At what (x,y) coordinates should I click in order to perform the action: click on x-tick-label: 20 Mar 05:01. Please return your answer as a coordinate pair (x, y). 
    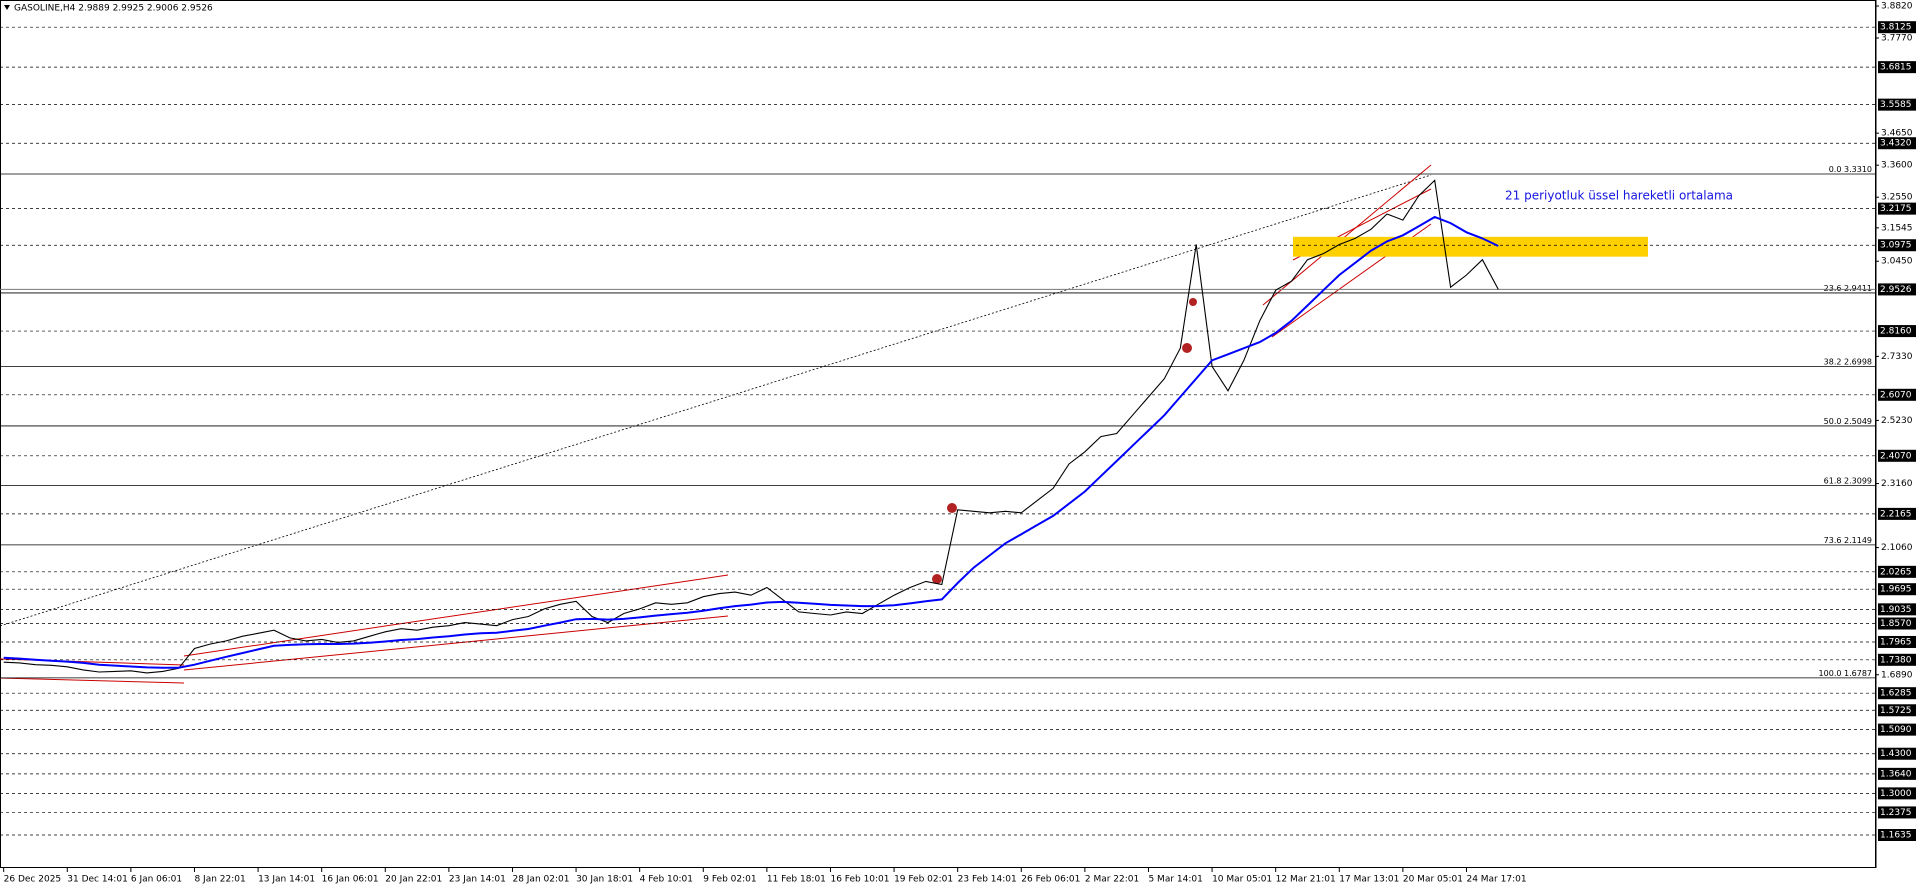
    Looking at the image, I should click on (1433, 880).